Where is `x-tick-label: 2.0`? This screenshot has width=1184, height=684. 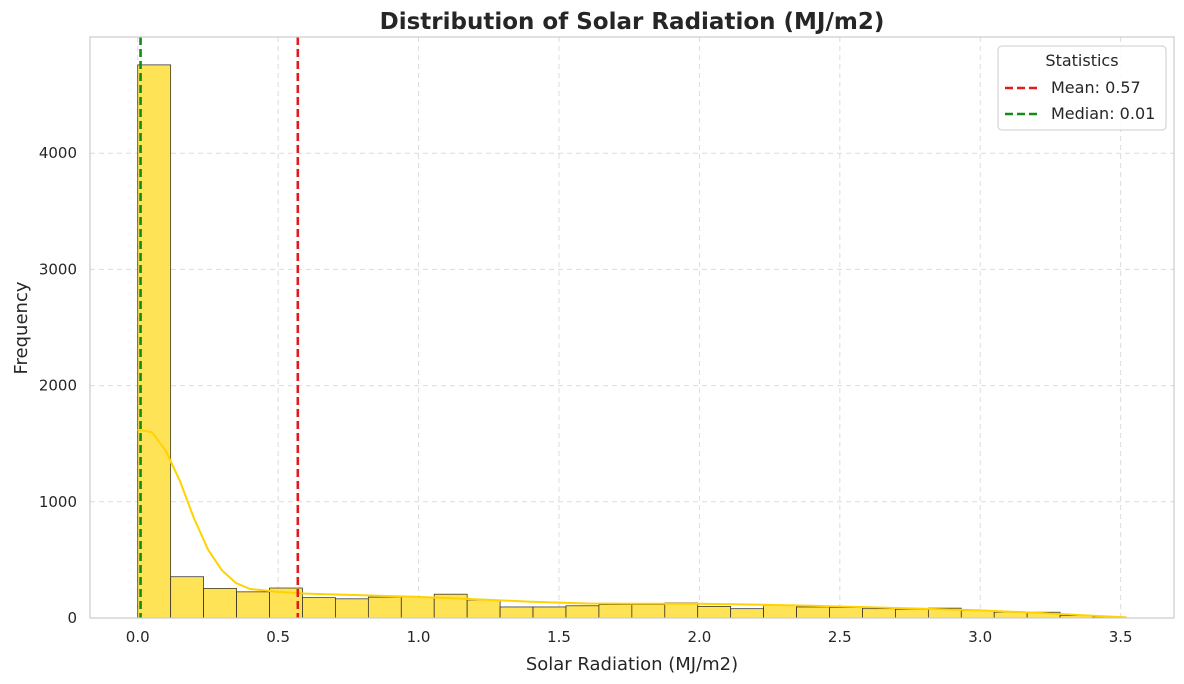
x-tick-label: 2.0 is located at coordinates (699, 637).